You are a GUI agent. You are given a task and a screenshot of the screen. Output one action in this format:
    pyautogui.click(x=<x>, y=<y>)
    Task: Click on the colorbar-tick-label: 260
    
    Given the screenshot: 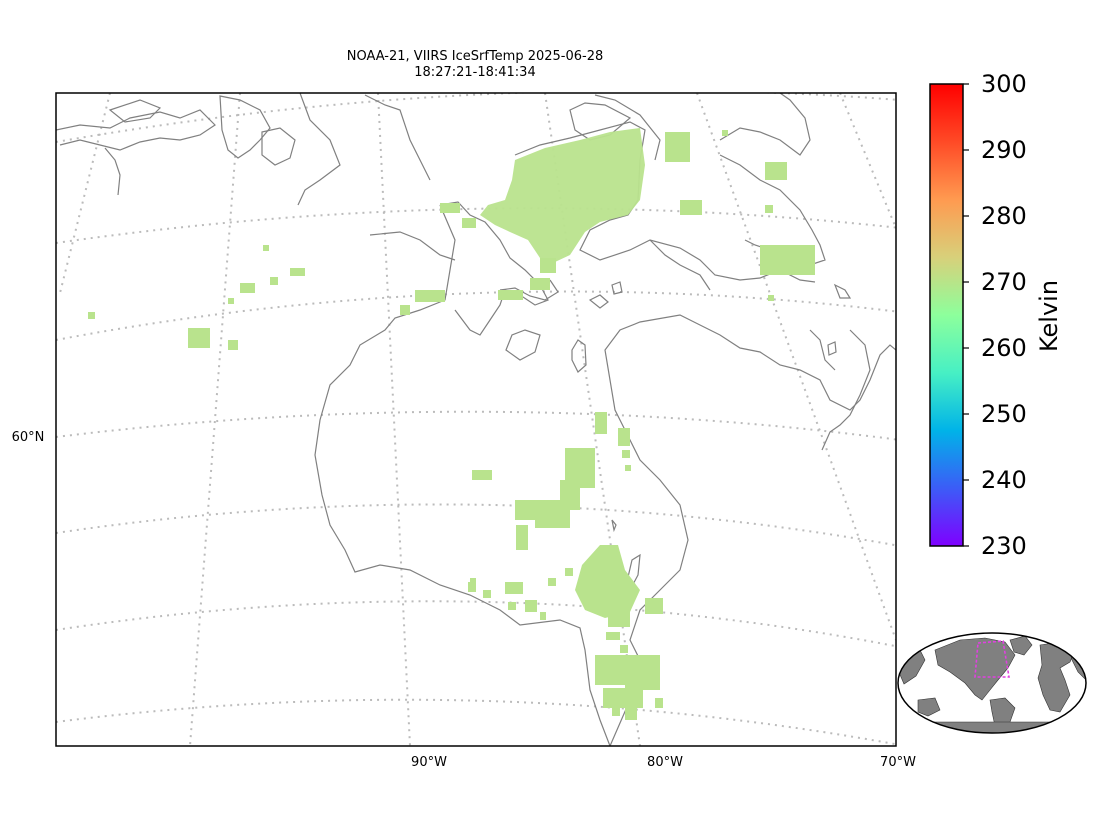 What is the action you would take?
    pyautogui.click(x=1004, y=348)
    